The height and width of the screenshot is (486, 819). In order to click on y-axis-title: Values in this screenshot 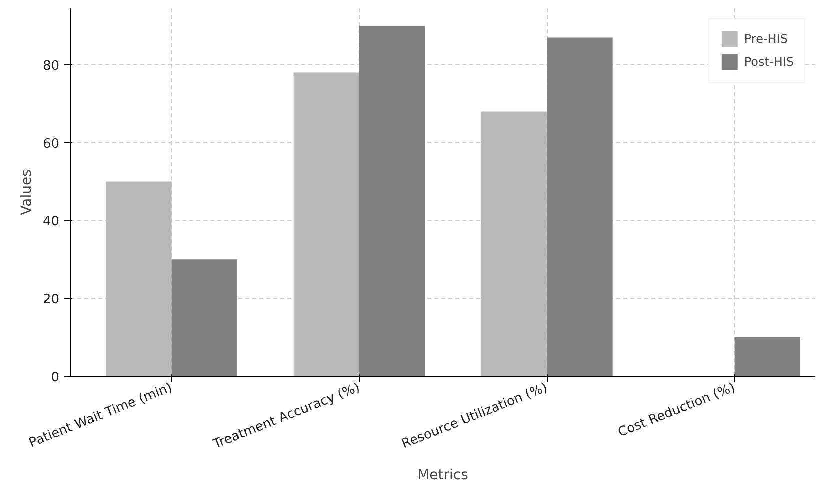, I will do `click(26, 193)`.